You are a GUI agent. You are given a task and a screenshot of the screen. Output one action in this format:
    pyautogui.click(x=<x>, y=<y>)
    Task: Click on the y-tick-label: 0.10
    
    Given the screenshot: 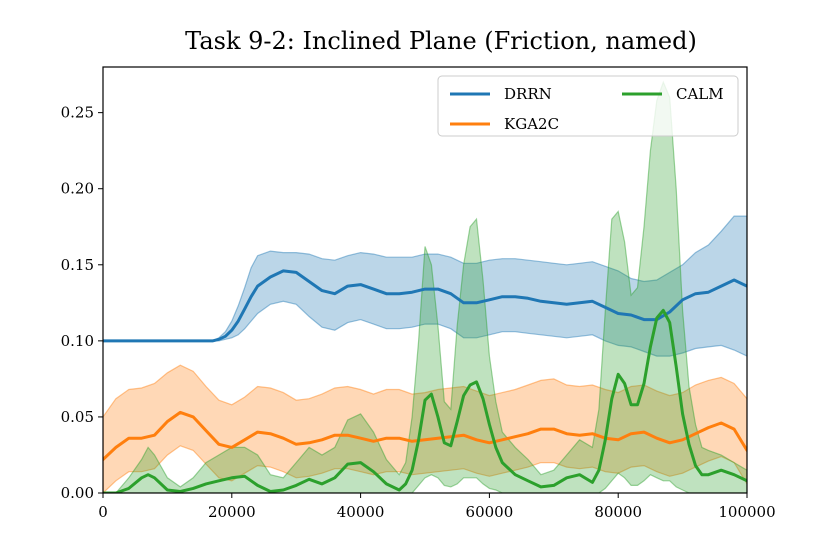 What is the action you would take?
    pyautogui.click(x=77, y=341)
    